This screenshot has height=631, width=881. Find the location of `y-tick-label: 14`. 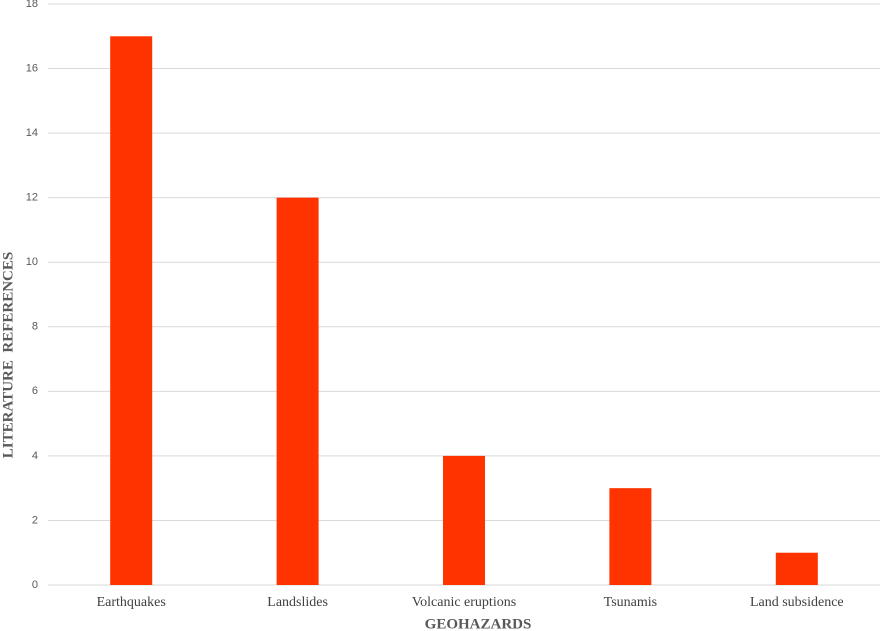

y-tick-label: 14 is located at coordinates (32, 133).